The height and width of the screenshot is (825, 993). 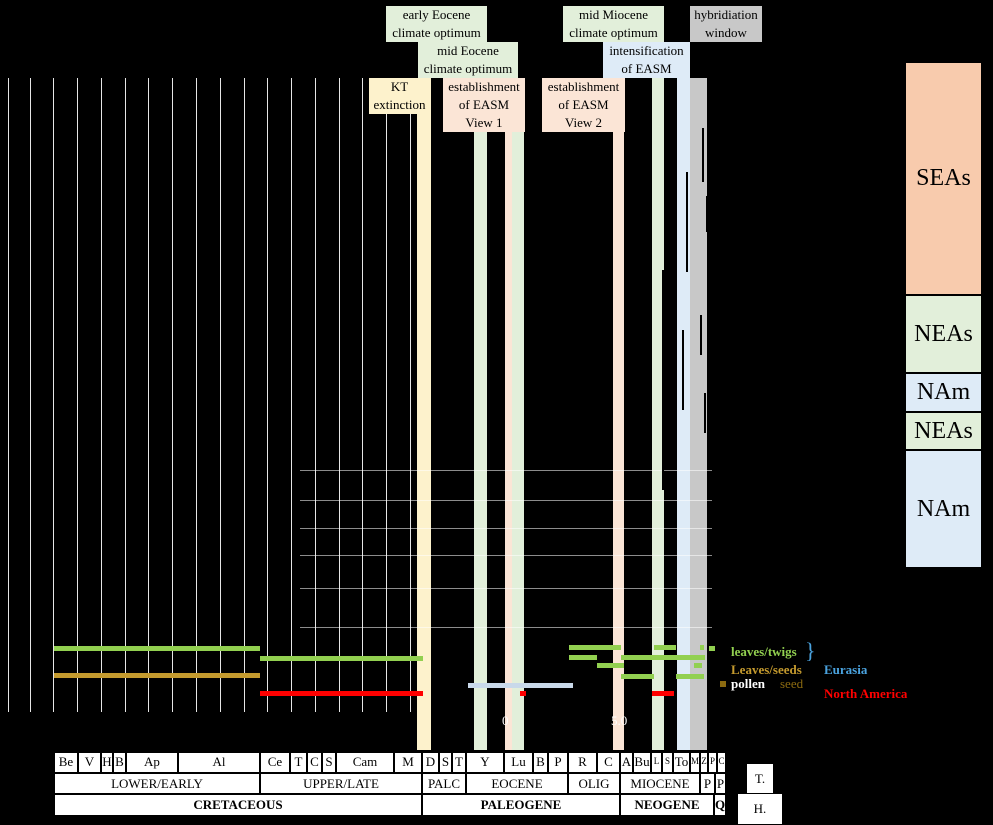 I want to click on legend-swatch-pollen, so click(x=723, y=684).